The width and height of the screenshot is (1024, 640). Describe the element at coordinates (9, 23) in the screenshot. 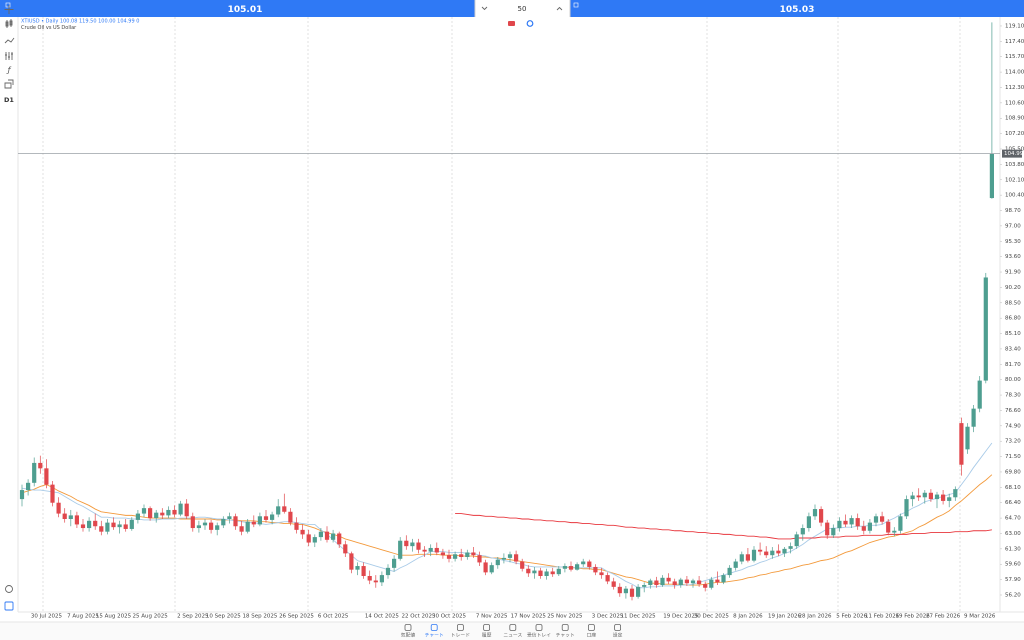

I see `chart-type-tool` at that location.